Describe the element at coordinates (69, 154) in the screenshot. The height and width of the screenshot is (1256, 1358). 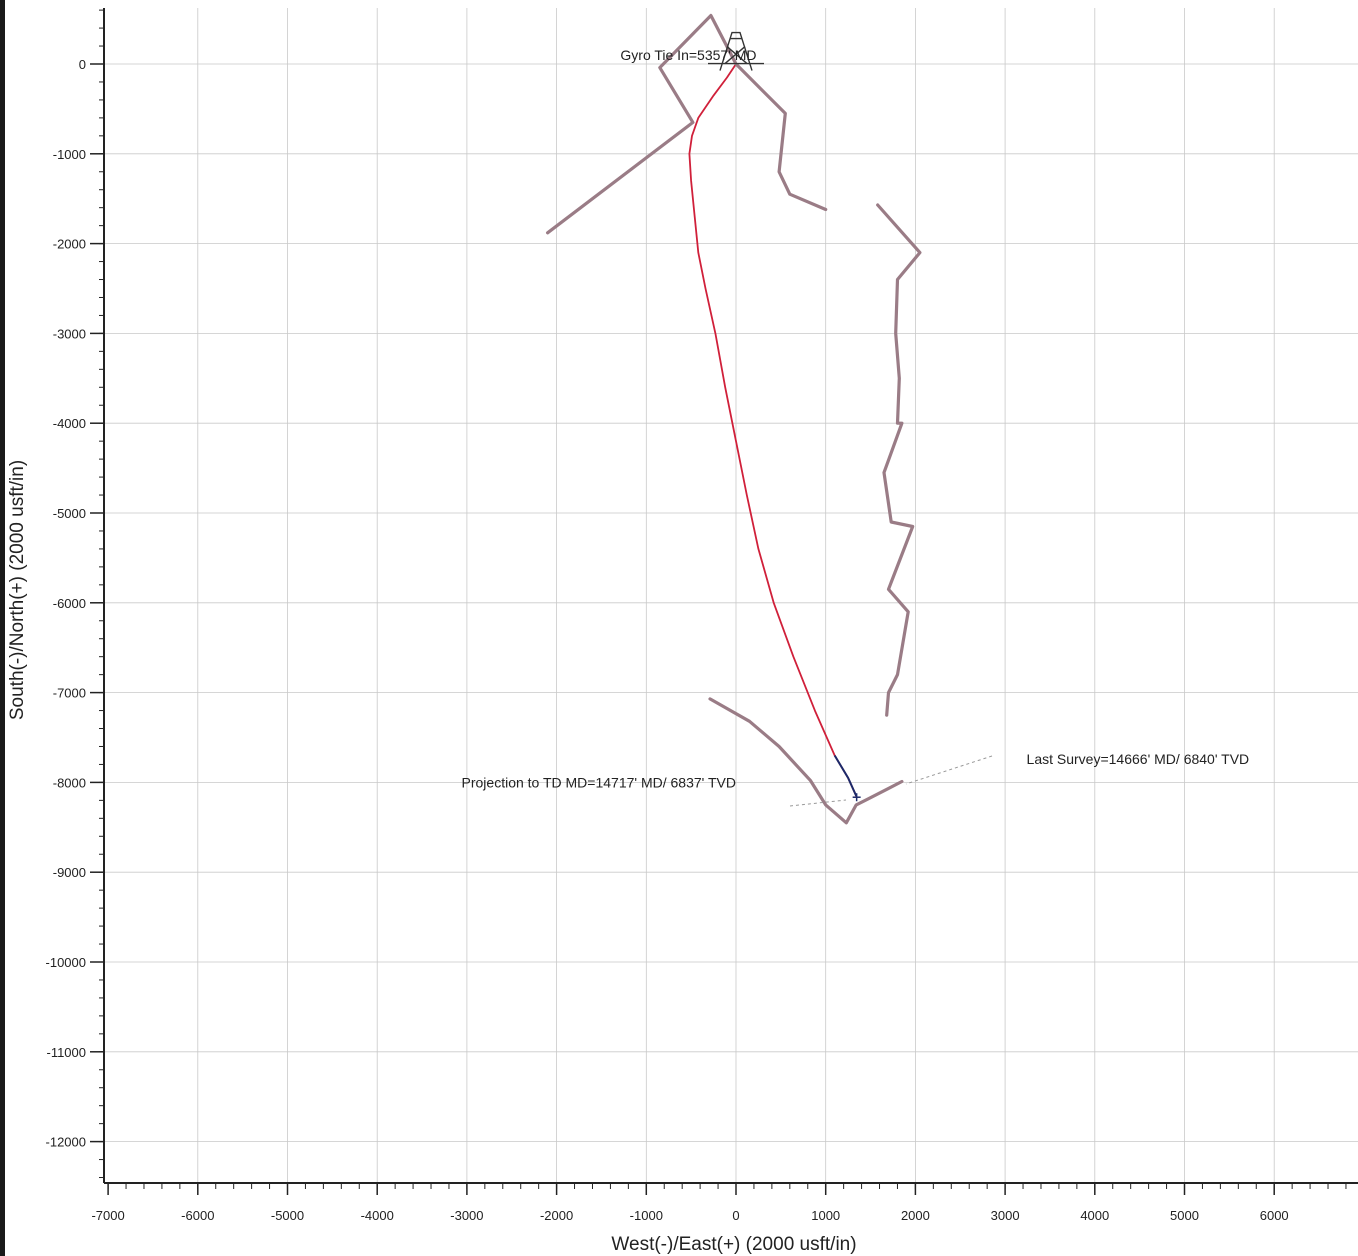
I see `y-tick-label: -1000` at that location.